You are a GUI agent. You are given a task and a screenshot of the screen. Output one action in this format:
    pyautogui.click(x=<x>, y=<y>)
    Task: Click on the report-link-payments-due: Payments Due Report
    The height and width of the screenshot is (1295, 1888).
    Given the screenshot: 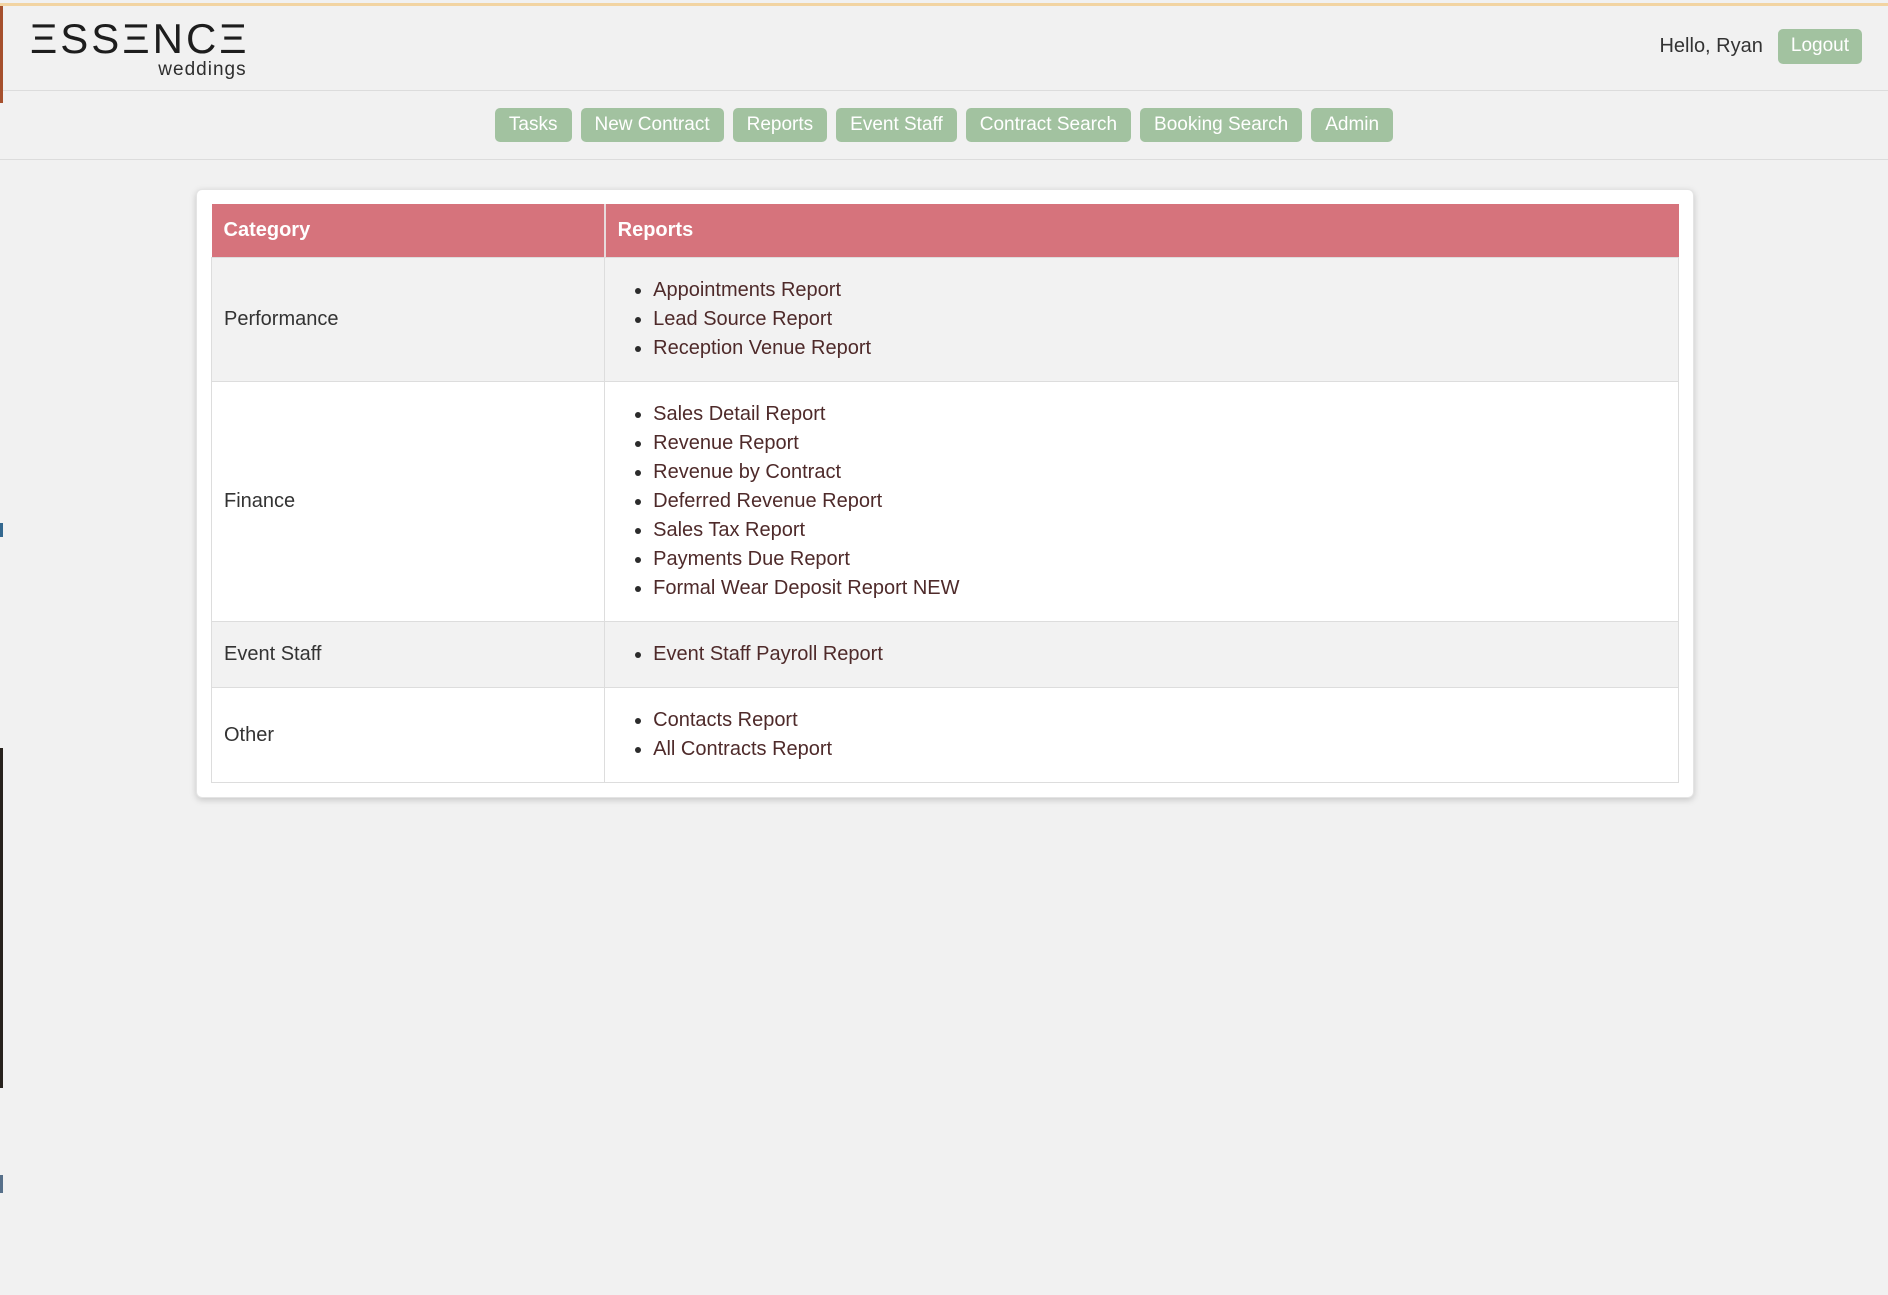 What is the action you would take?
    pyautogui.click(x=751, y=559)
    